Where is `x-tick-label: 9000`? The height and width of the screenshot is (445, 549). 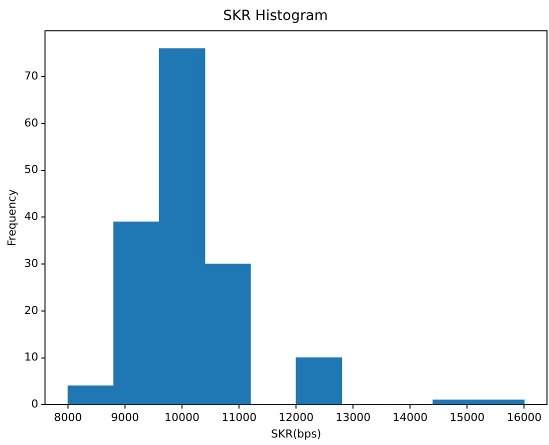 x-tick-label: 9000 is located at coordinates (125, 417).